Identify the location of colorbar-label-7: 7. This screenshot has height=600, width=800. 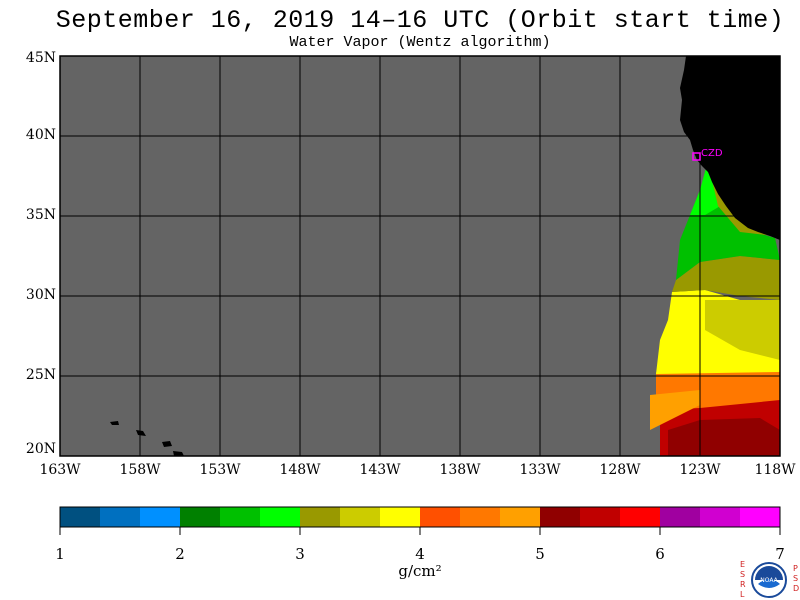
(780, 554).